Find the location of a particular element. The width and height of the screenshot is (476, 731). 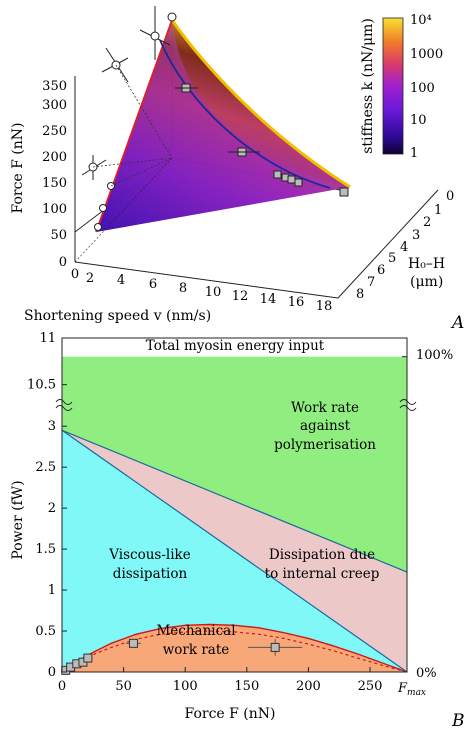

fmax-subscript: max is located at coordinates (416, 693).